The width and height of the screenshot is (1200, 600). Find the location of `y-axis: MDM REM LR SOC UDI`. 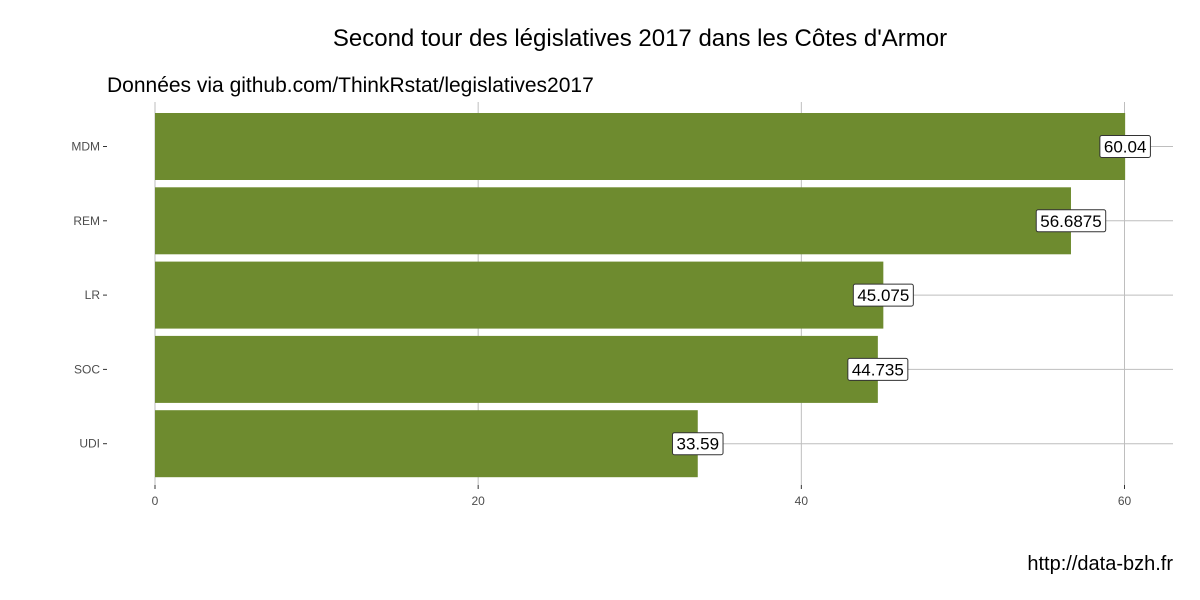

y-axis: MDM REM LR SOC UDI is located at coordinates (89, 295).